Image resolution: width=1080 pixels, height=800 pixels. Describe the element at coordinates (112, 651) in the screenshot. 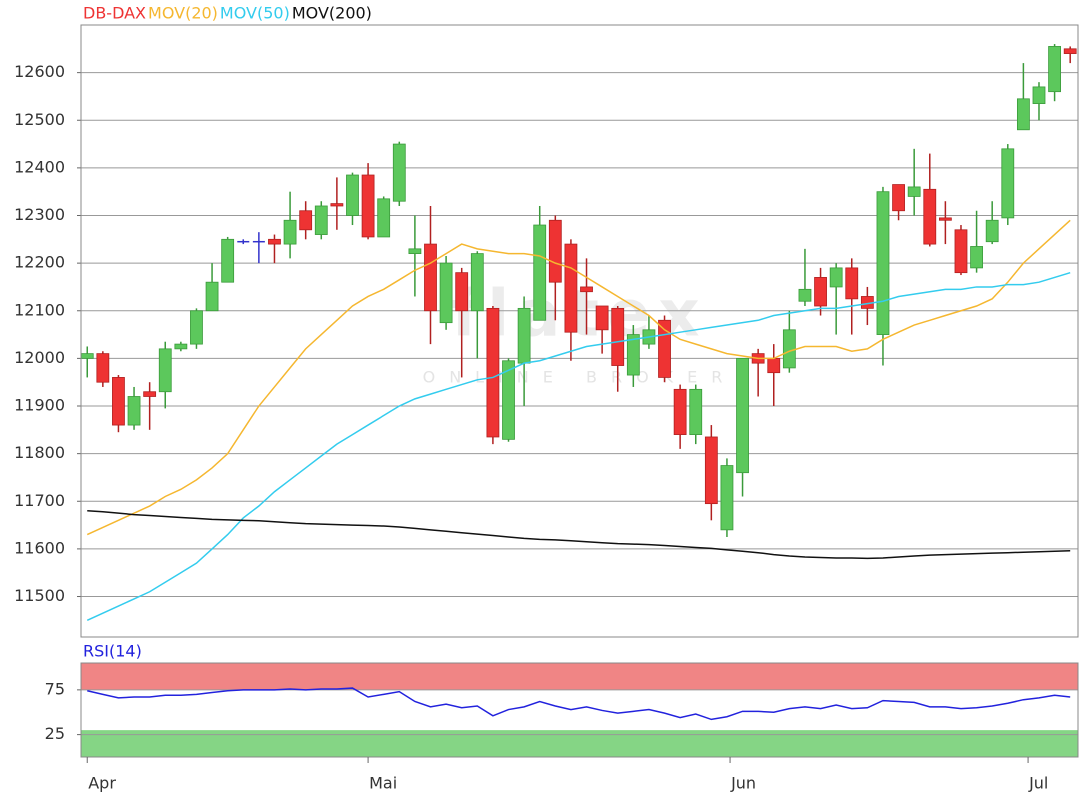

I see `legend-entry: RSI(14)` at that location.